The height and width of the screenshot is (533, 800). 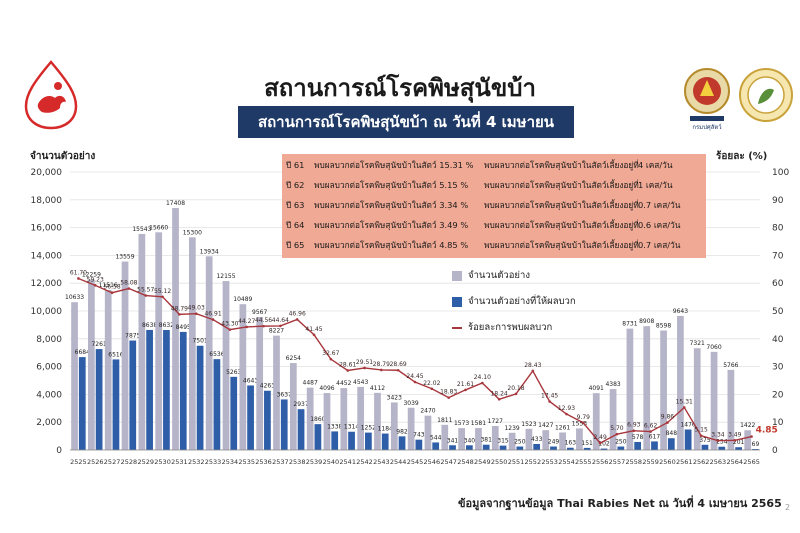 I want to click on summary-rate: 1 เคส/วัน, so click(x=655, y=185).